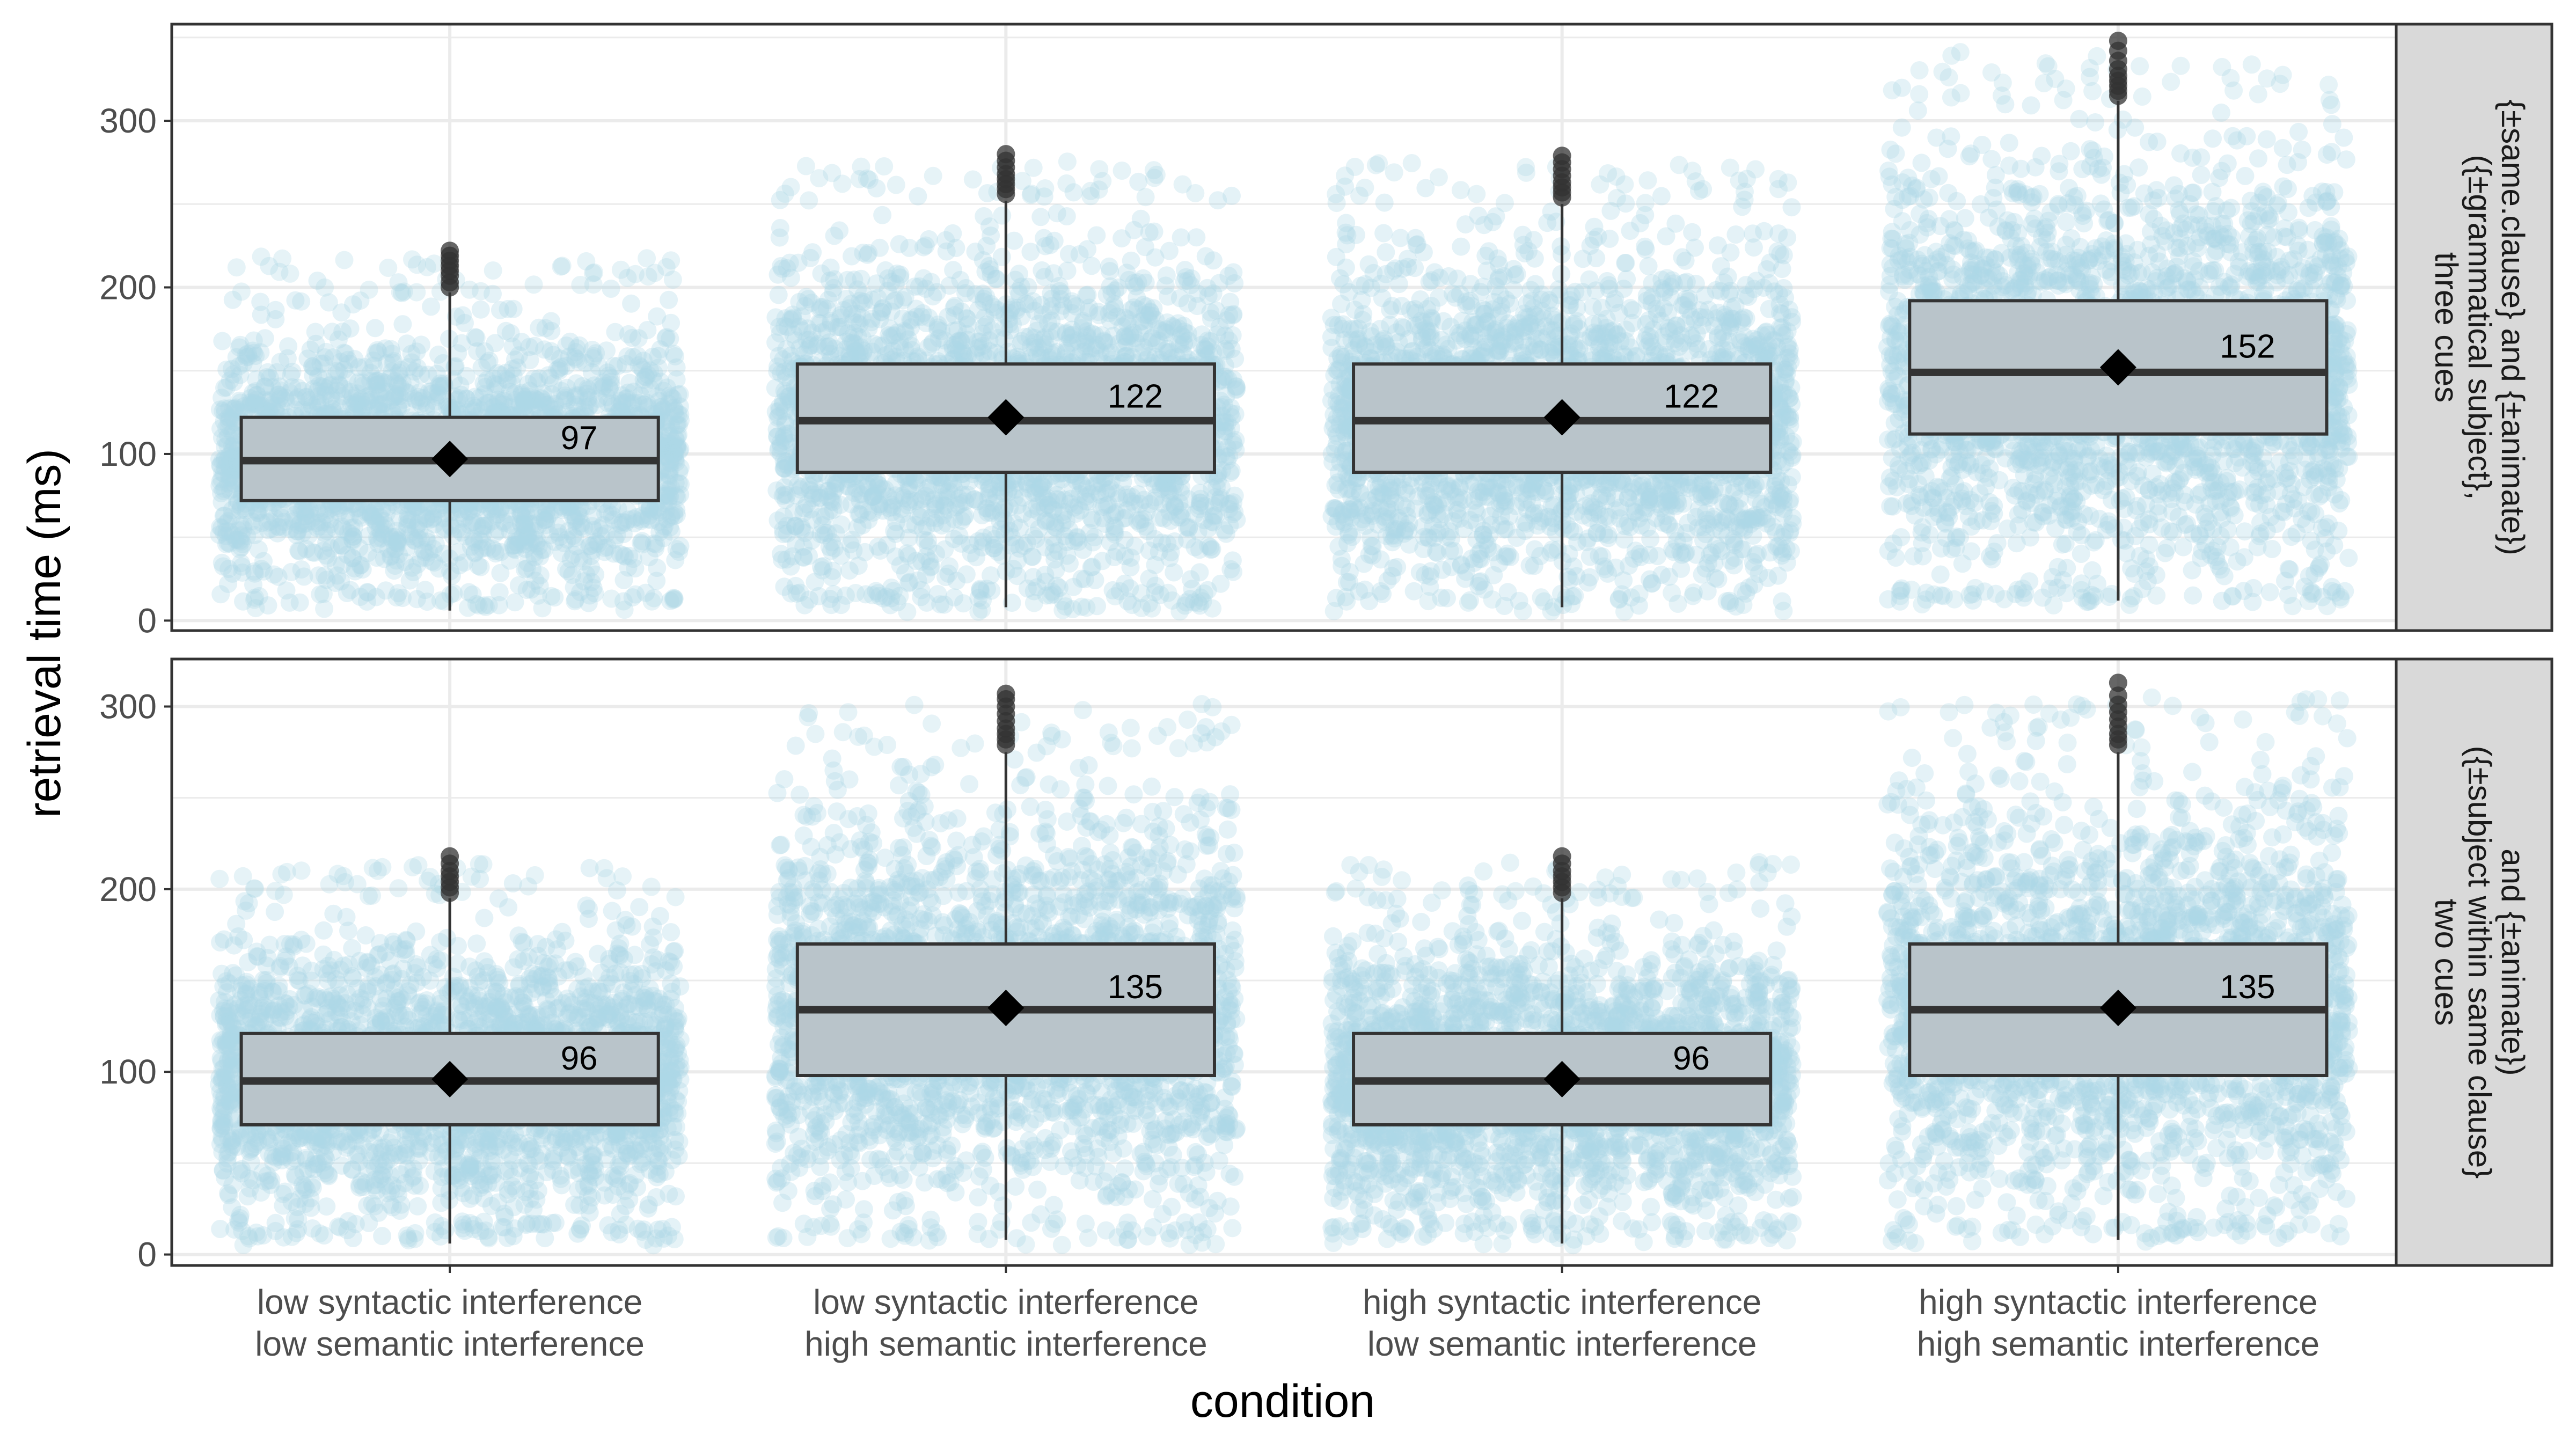 This screenshot has width=2576, height=1449. Describe the element at coordinates (128, 120) in the screenshot. I see `y-tick-label: 300` at that location.